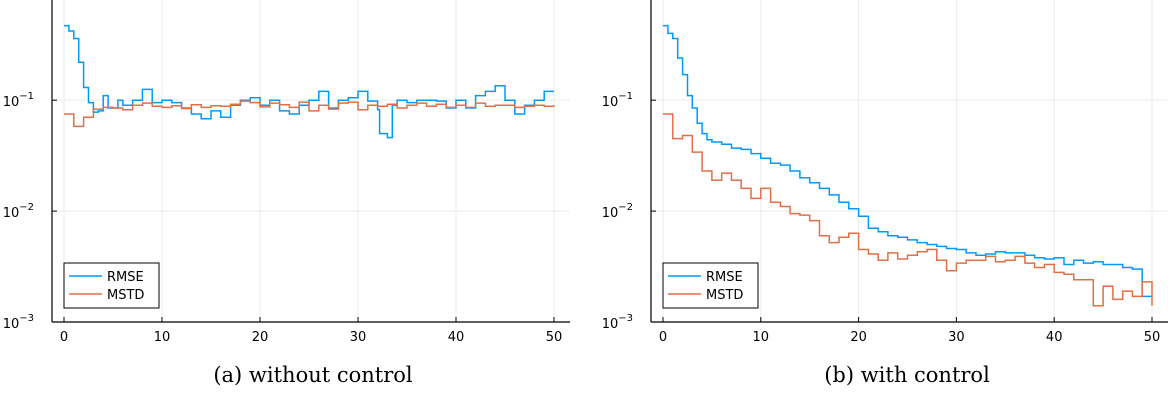  What do you see at coordinates (309, 81) in the screenshot?
I see `series-line-rmse` at bounding box center [309, 81].